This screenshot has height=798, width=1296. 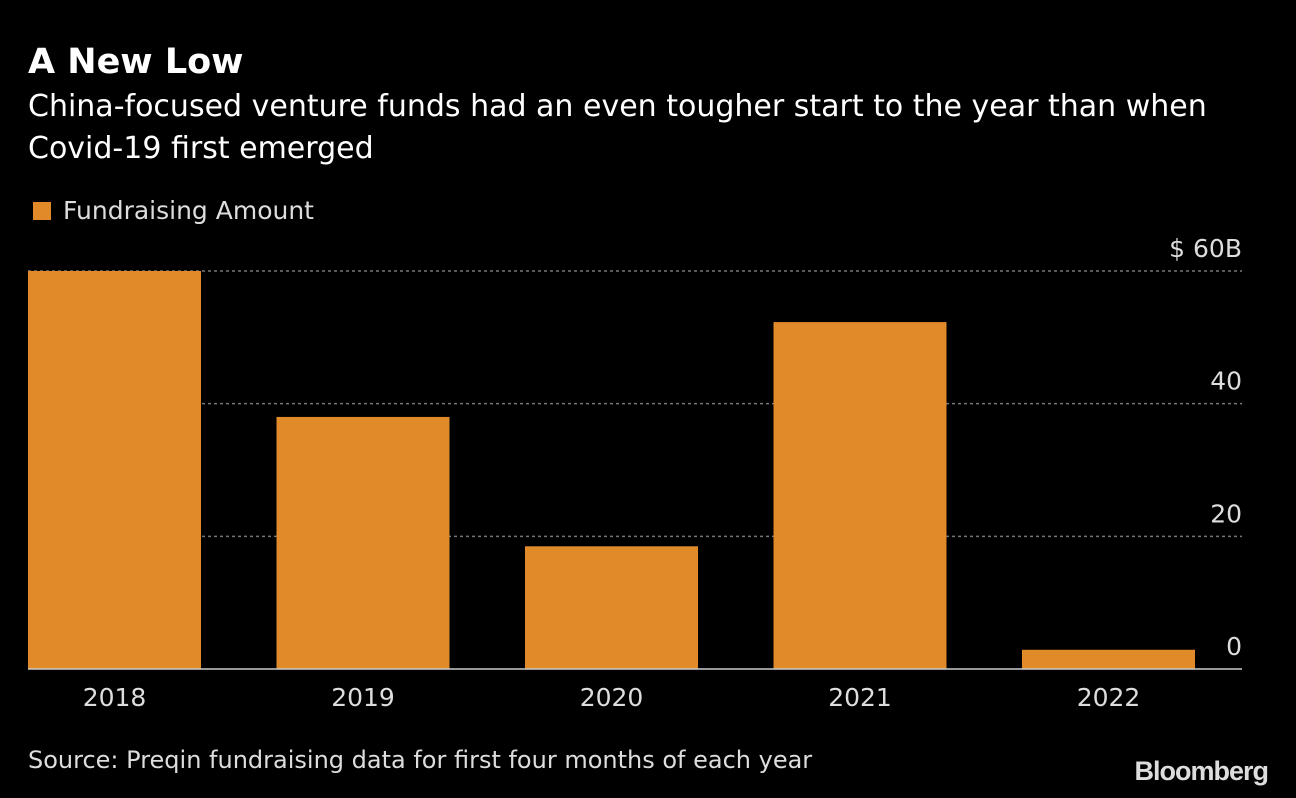 I want to click on bar-2018, so click(x=114, y=470).